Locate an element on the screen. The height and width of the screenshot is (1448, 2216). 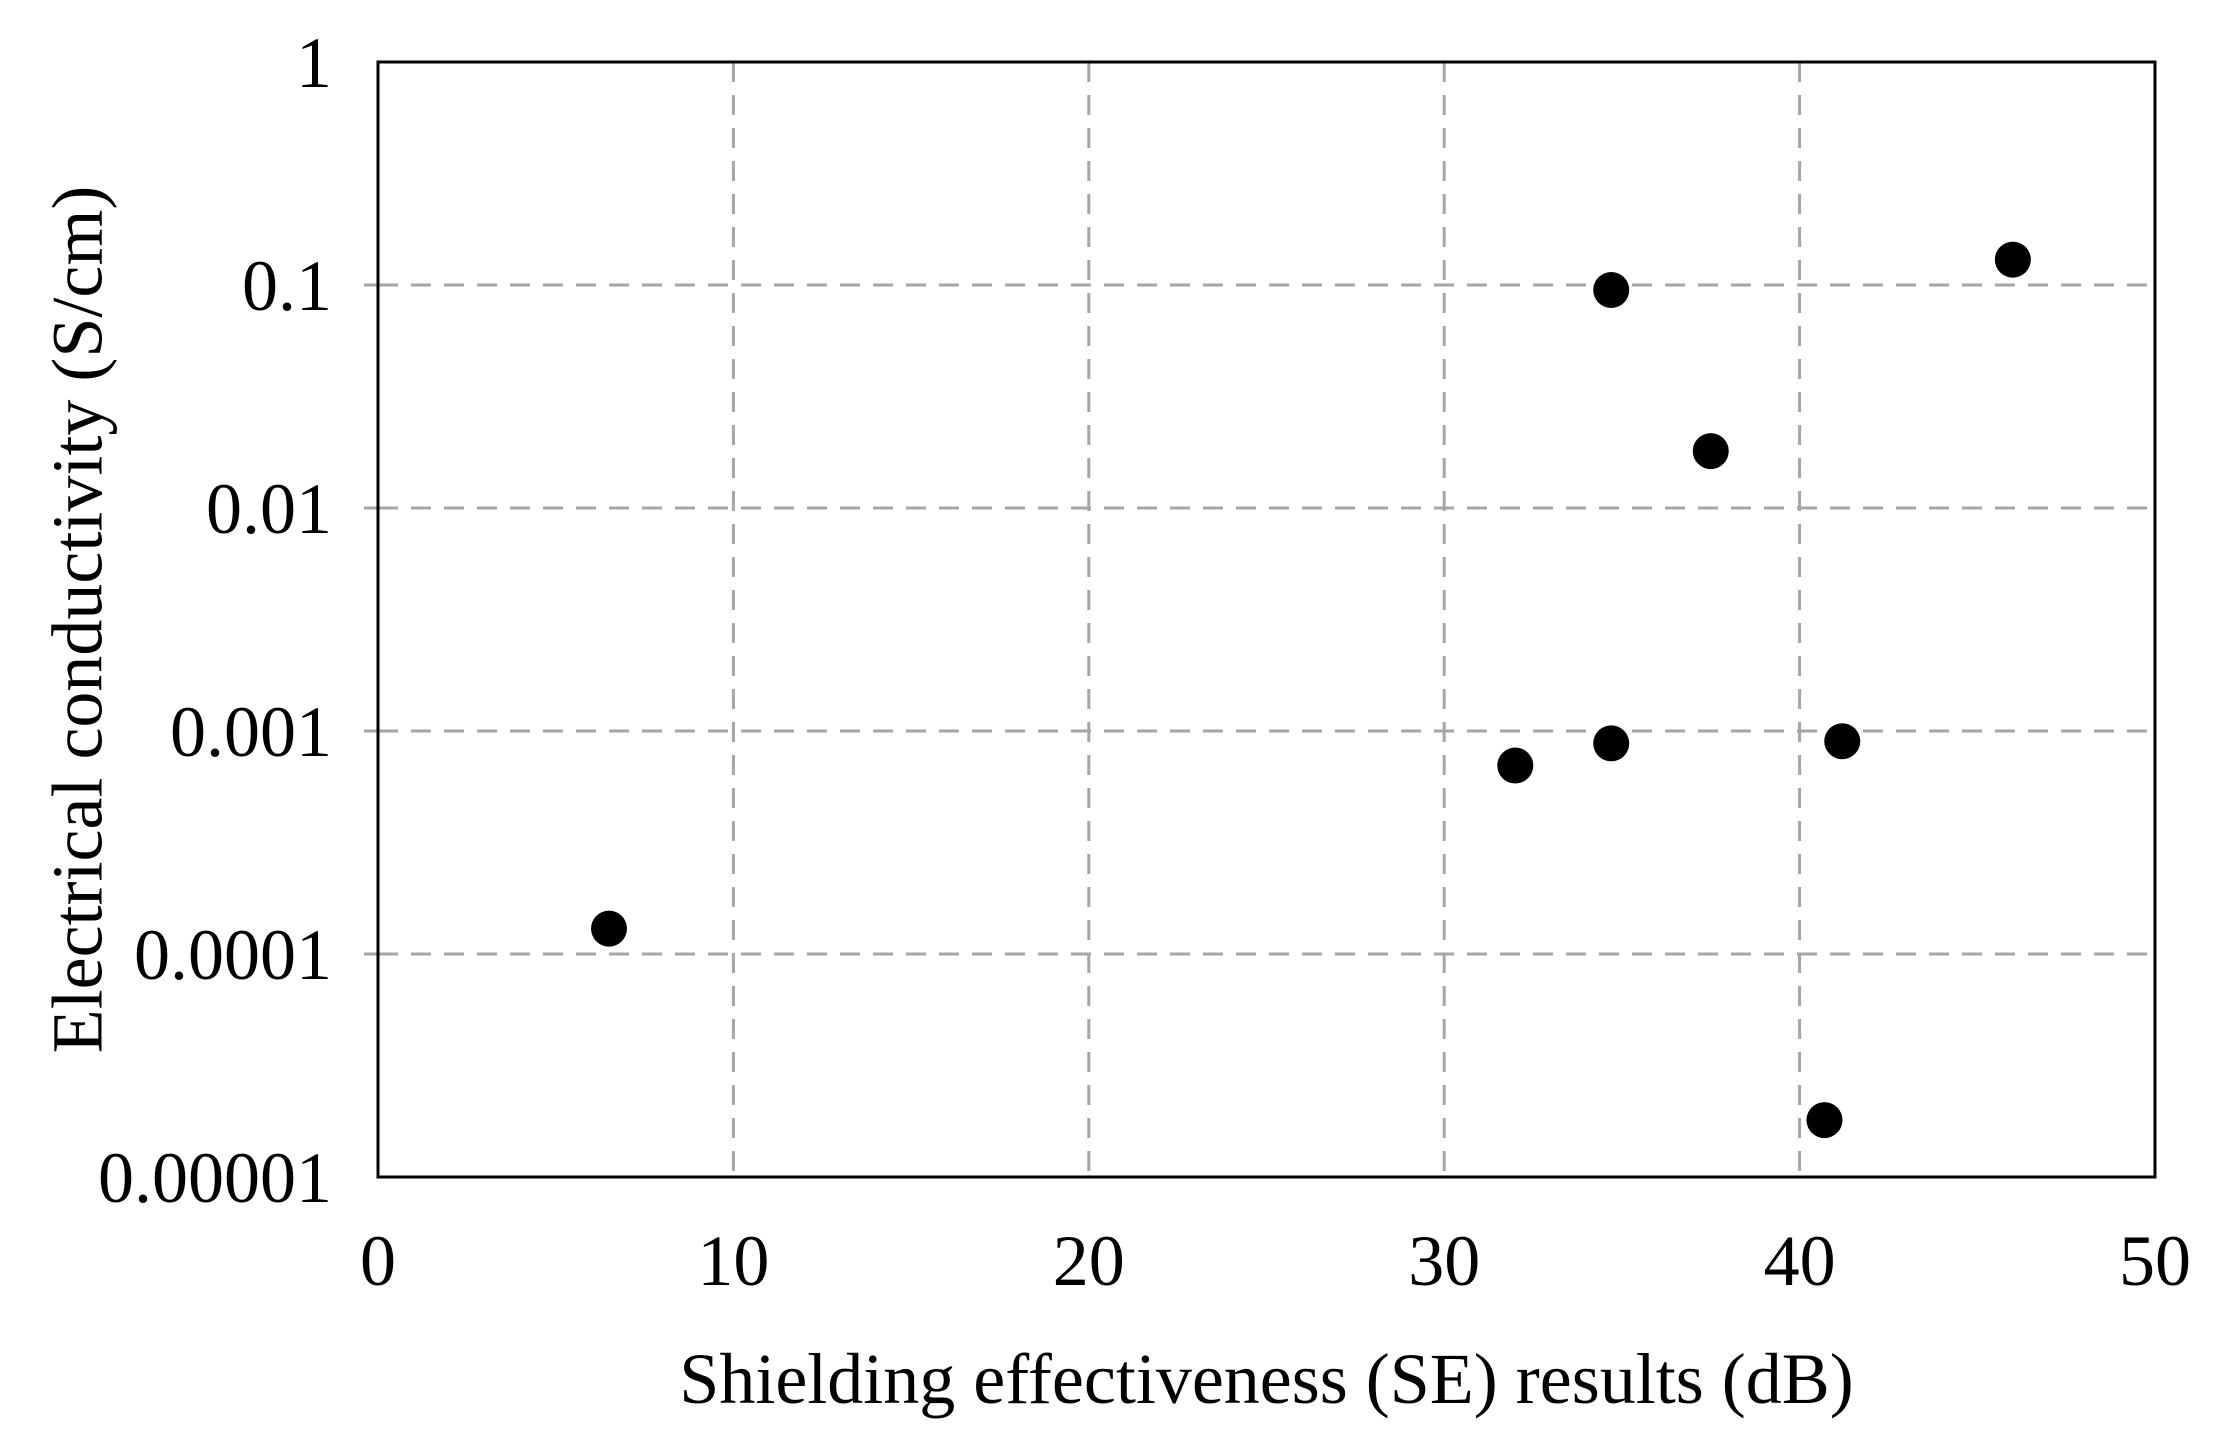
y-tick-label-0.01: 0.01 is located at coordinates (269, 509).